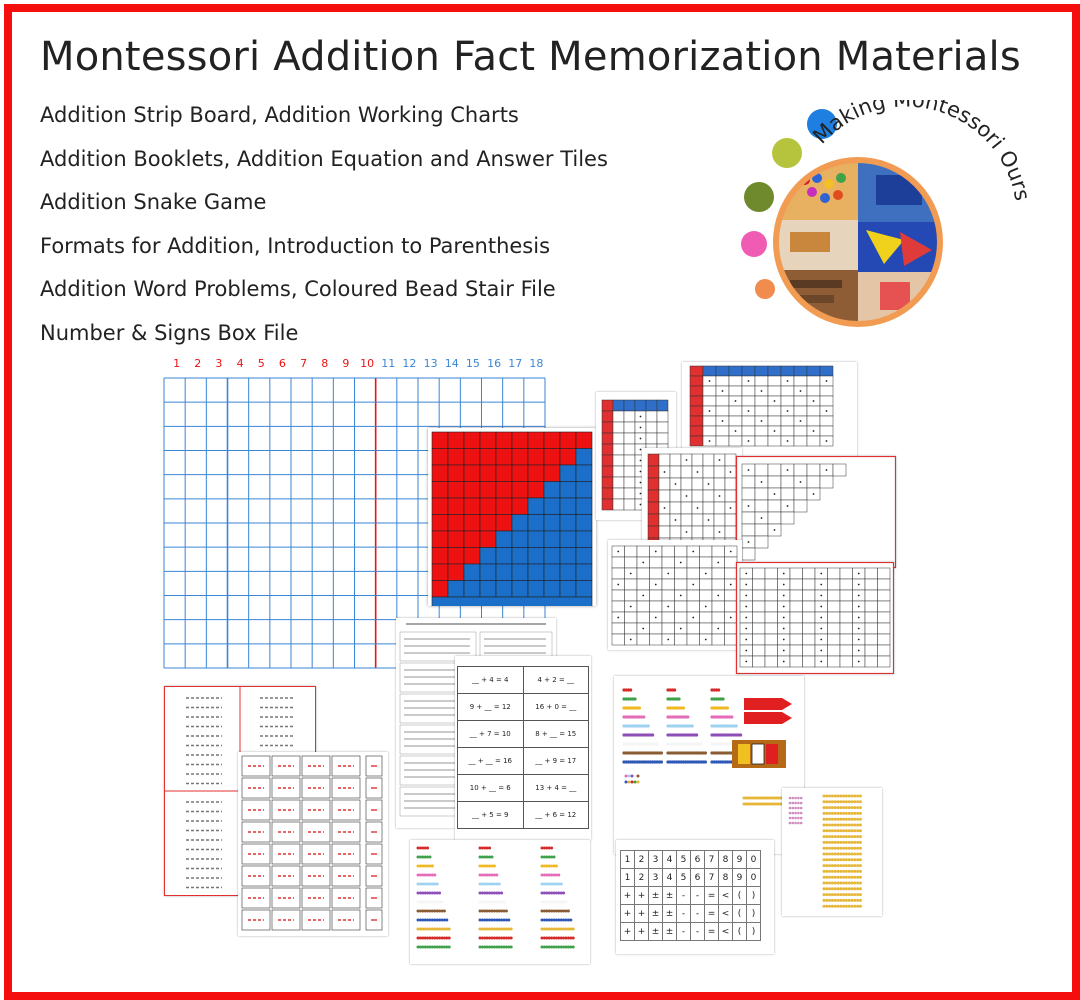 Image resolution: width=1080 pixels, height=1000 pixels. I want to click on bead-bar-sheet, so click(832, 852).